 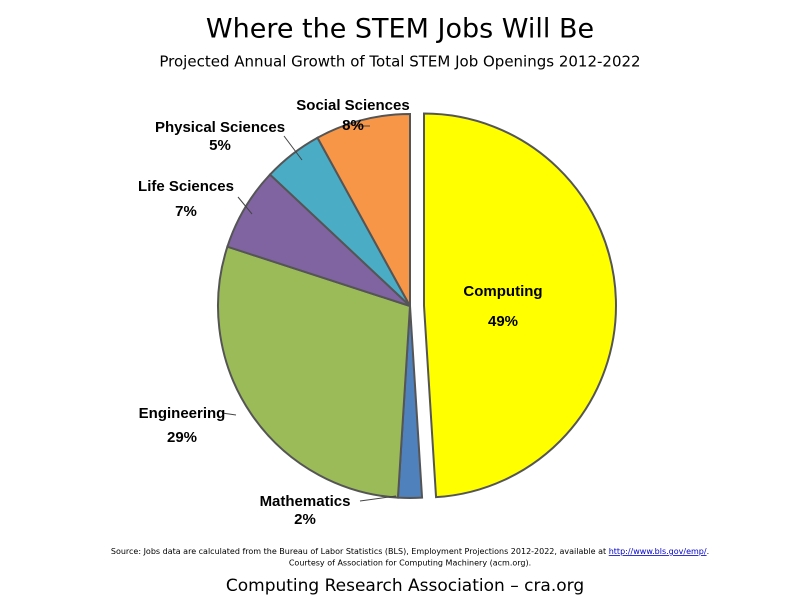 I want to click on slice-value-label: 5%, so click(x=220, y=145).